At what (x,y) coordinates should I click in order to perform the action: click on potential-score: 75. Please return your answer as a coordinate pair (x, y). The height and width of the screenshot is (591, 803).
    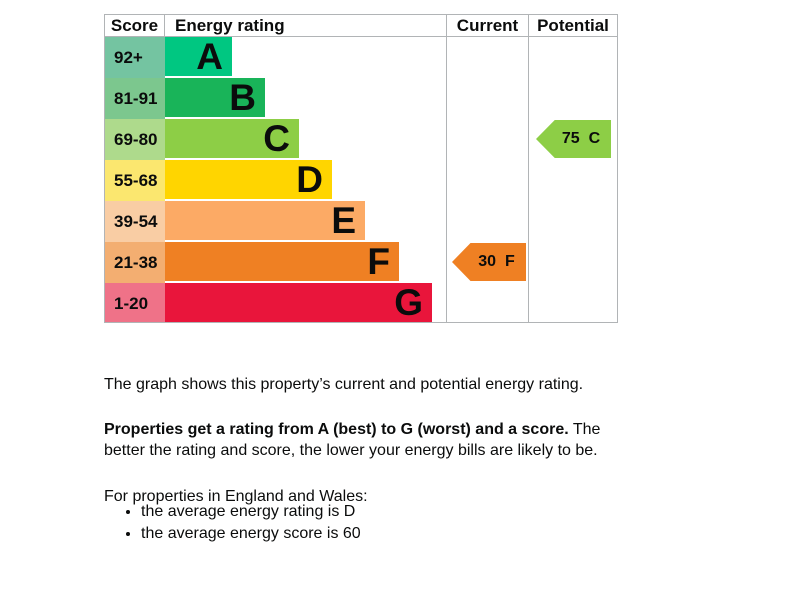
    Looking at the image, I should click on (570, 138).